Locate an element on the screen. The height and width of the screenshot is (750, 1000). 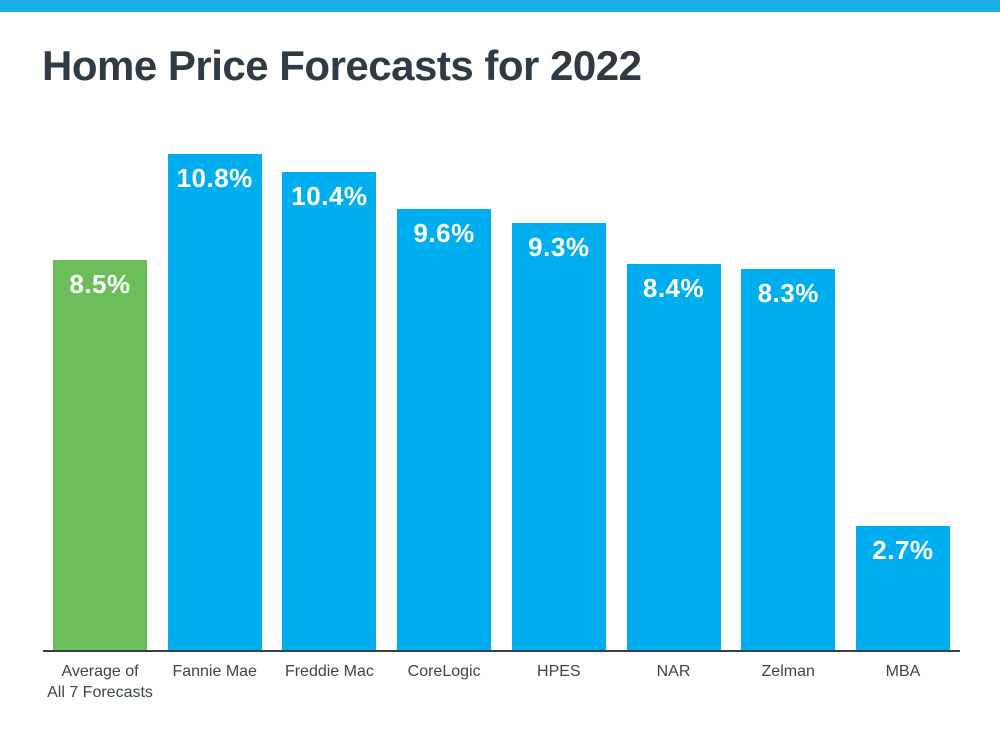
bar-category-label: Average of All 7 Forecasts is located at coordinates (100, 682).